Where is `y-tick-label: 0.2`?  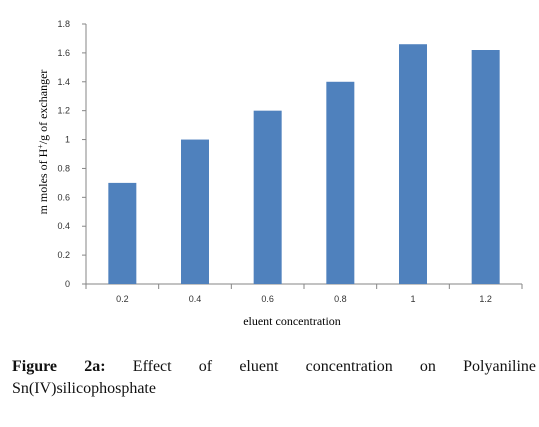
y-tick-label: 0.2 is located at coordinates (63, 255).